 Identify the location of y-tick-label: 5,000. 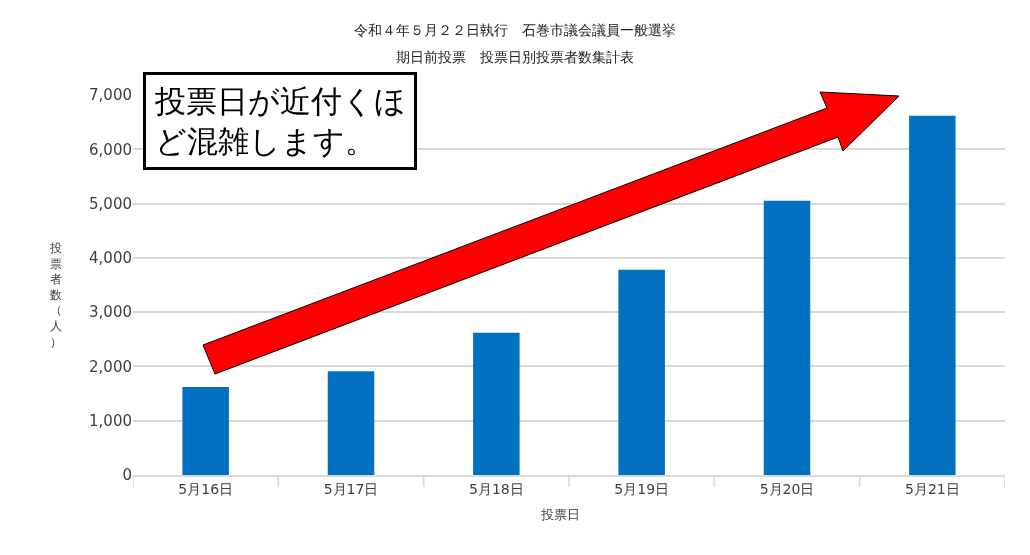
(110, 203).